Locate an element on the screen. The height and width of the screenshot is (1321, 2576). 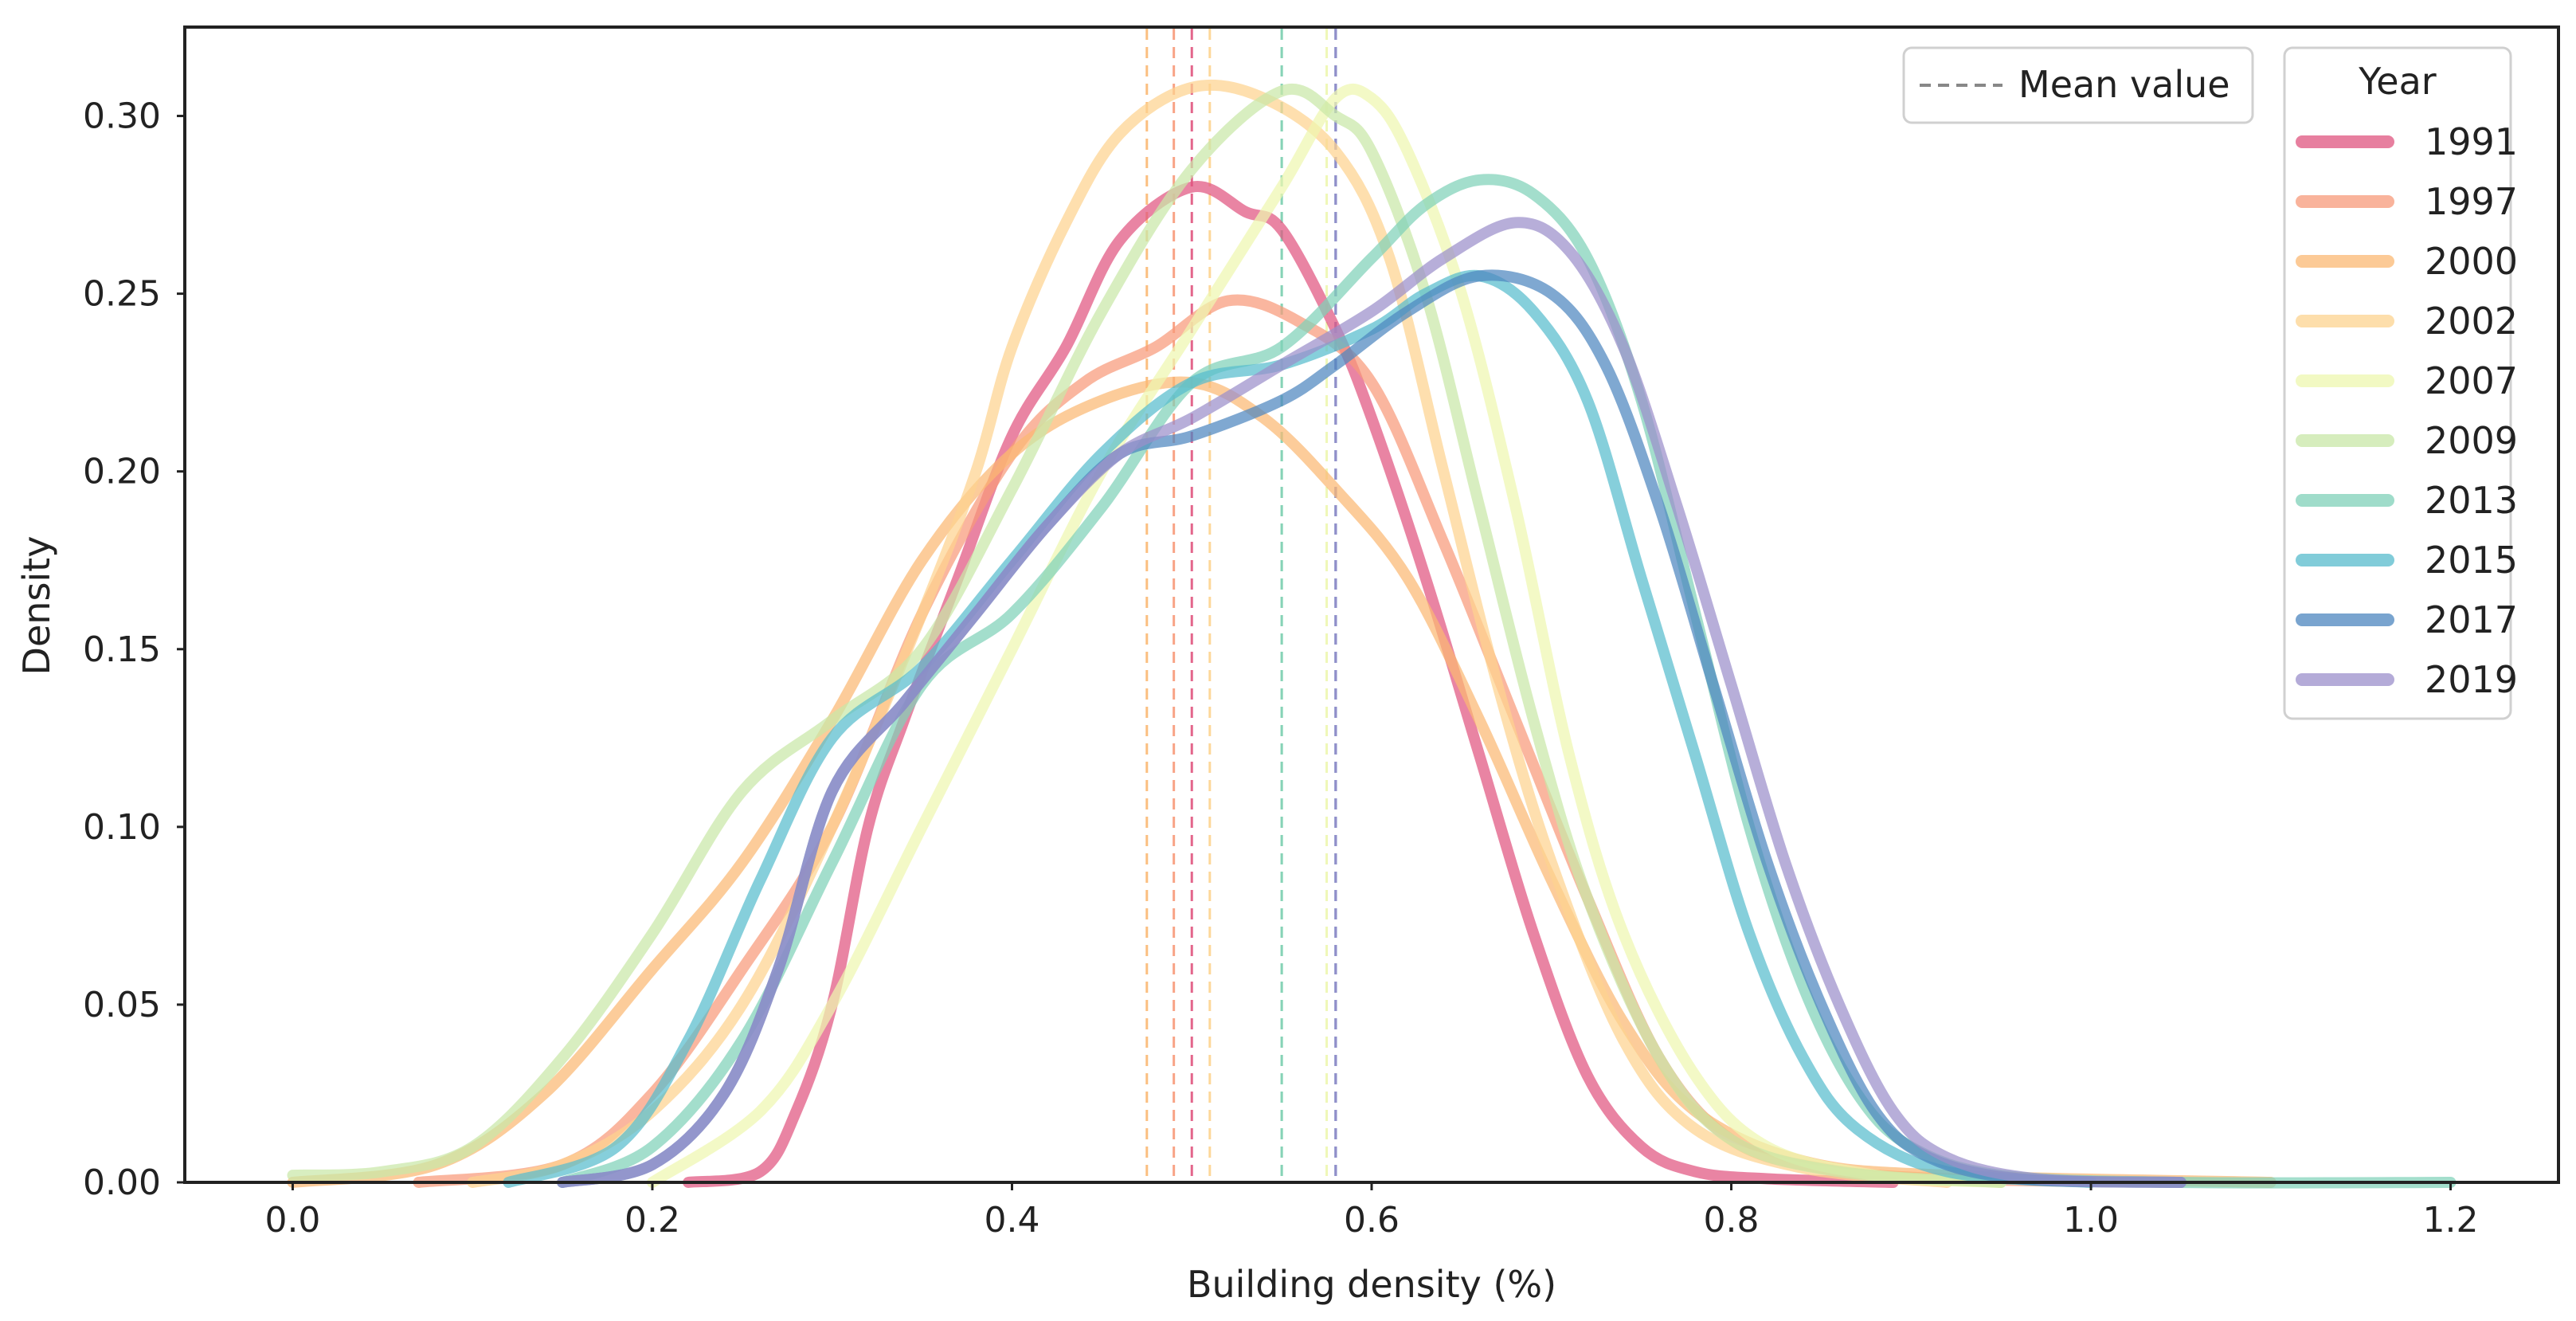
legend-label-1991: 1991 is located at coordinates (2471, 141).